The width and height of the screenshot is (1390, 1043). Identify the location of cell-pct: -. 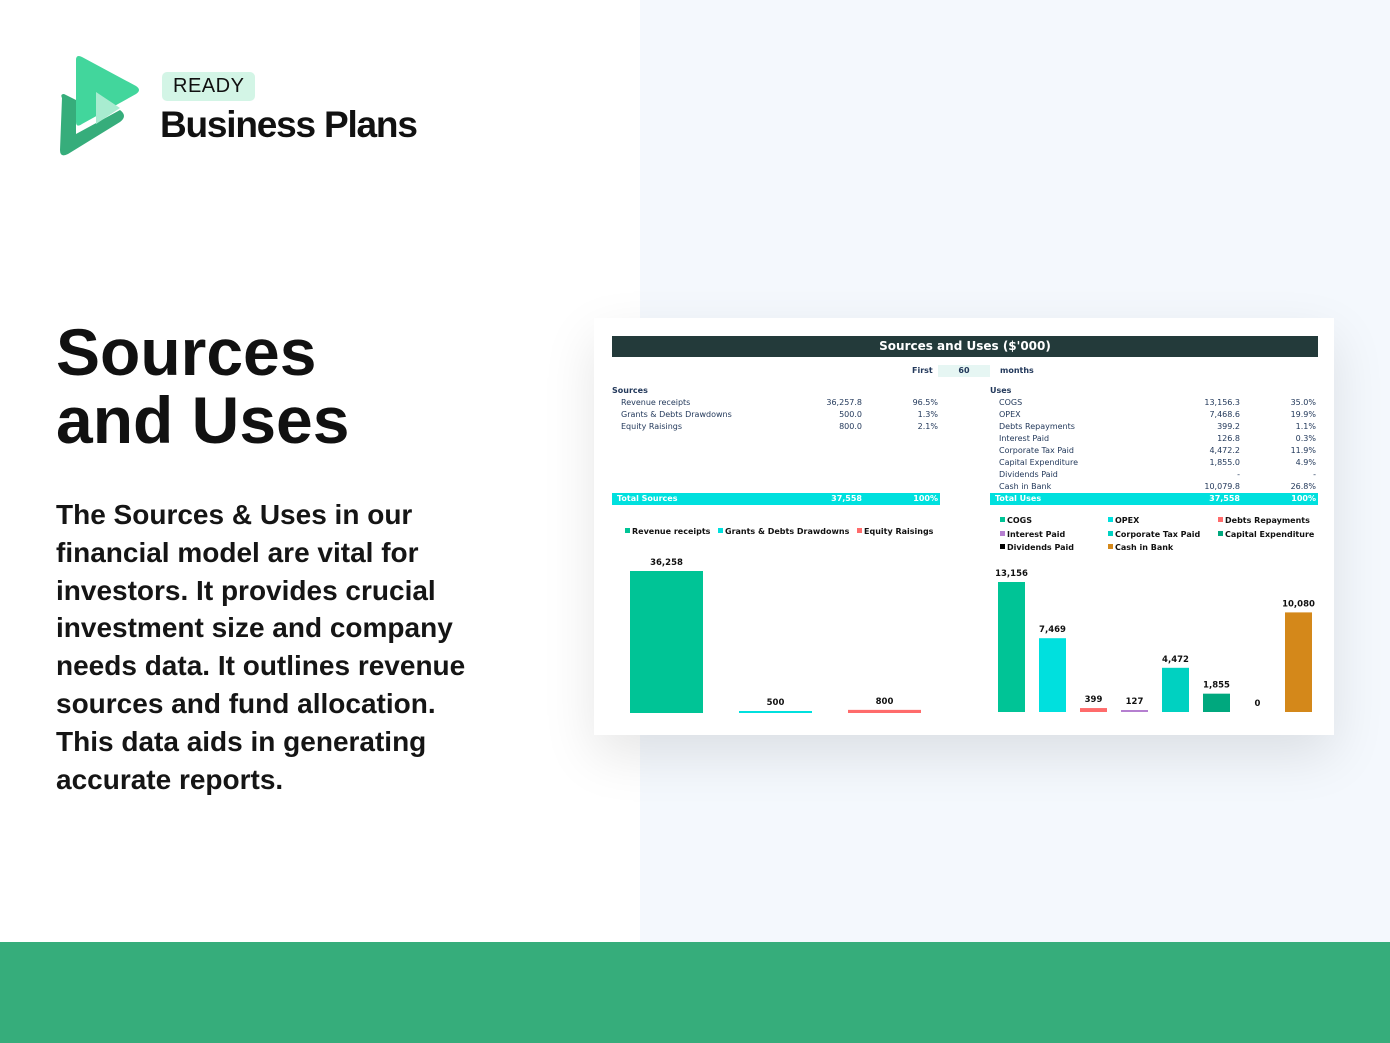
(1314, 474).